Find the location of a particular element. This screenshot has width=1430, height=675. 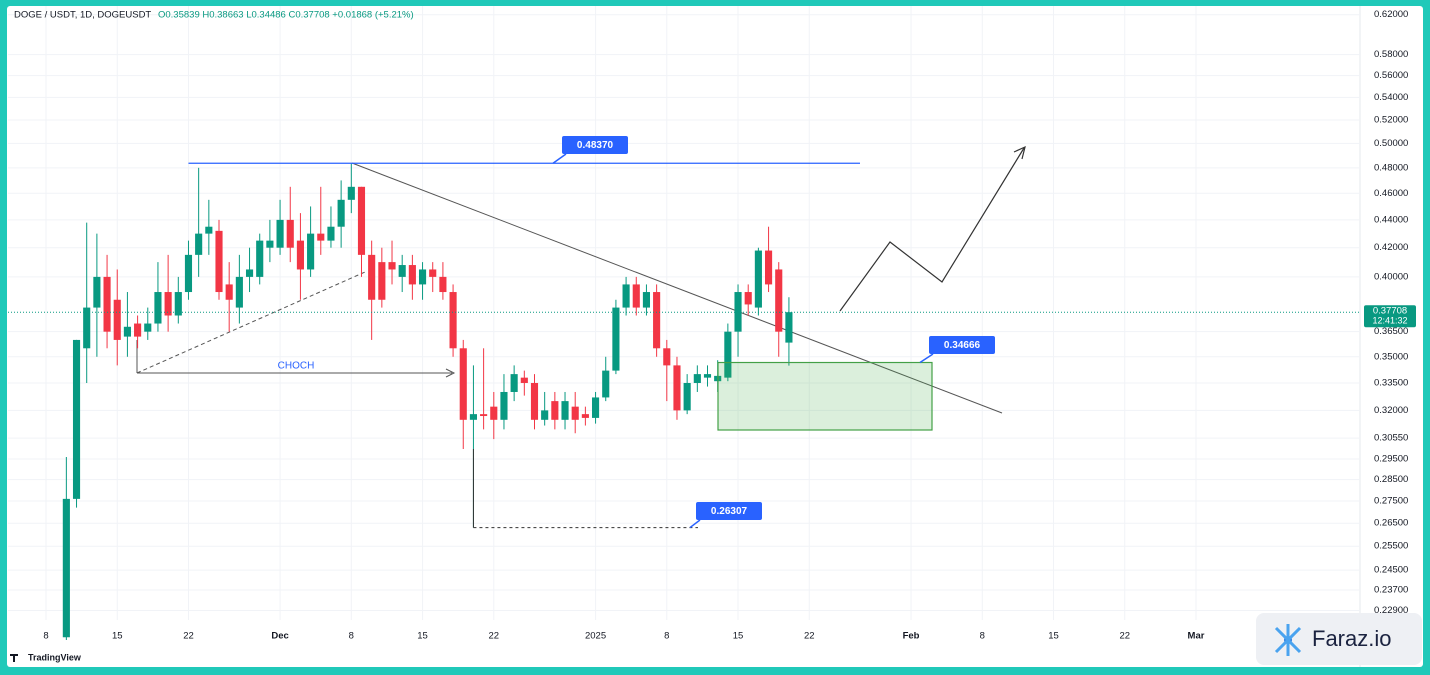

demand-zone is located at coordinates (825, 396).